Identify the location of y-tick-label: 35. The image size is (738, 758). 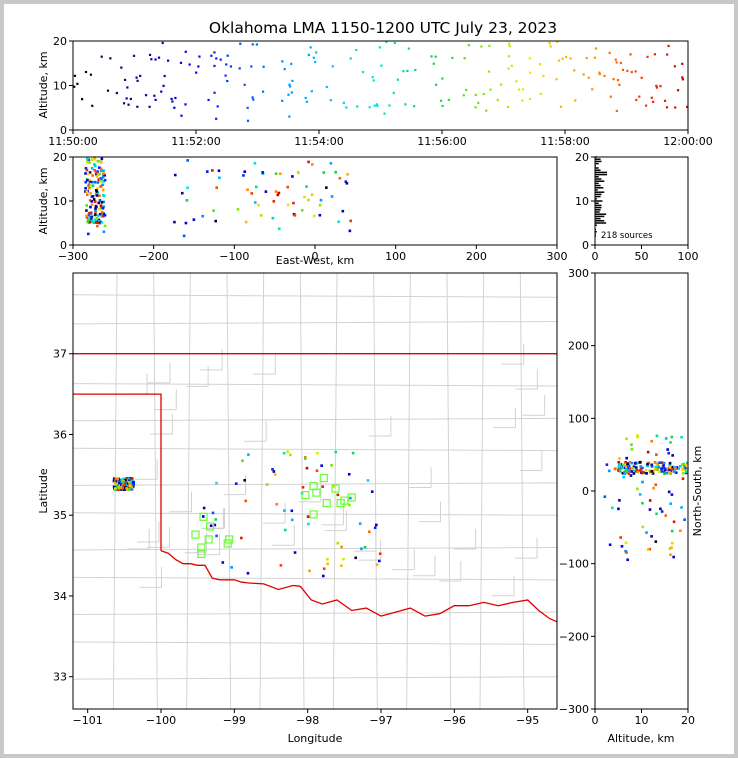
(60, 515).